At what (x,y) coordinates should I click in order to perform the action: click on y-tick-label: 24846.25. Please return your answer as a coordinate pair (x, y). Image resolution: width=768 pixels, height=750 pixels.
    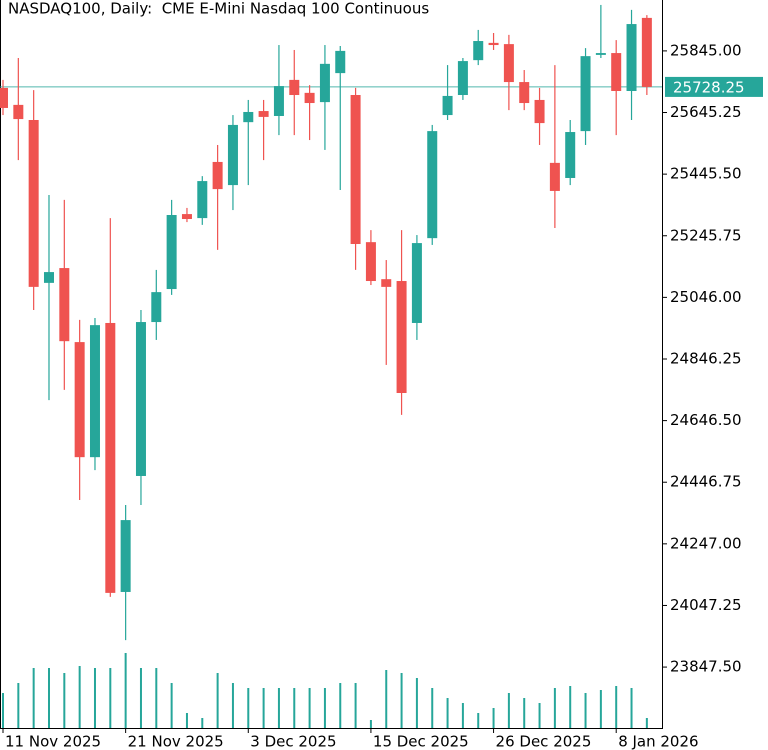
    Looking at the image, I should click on (706, 358).